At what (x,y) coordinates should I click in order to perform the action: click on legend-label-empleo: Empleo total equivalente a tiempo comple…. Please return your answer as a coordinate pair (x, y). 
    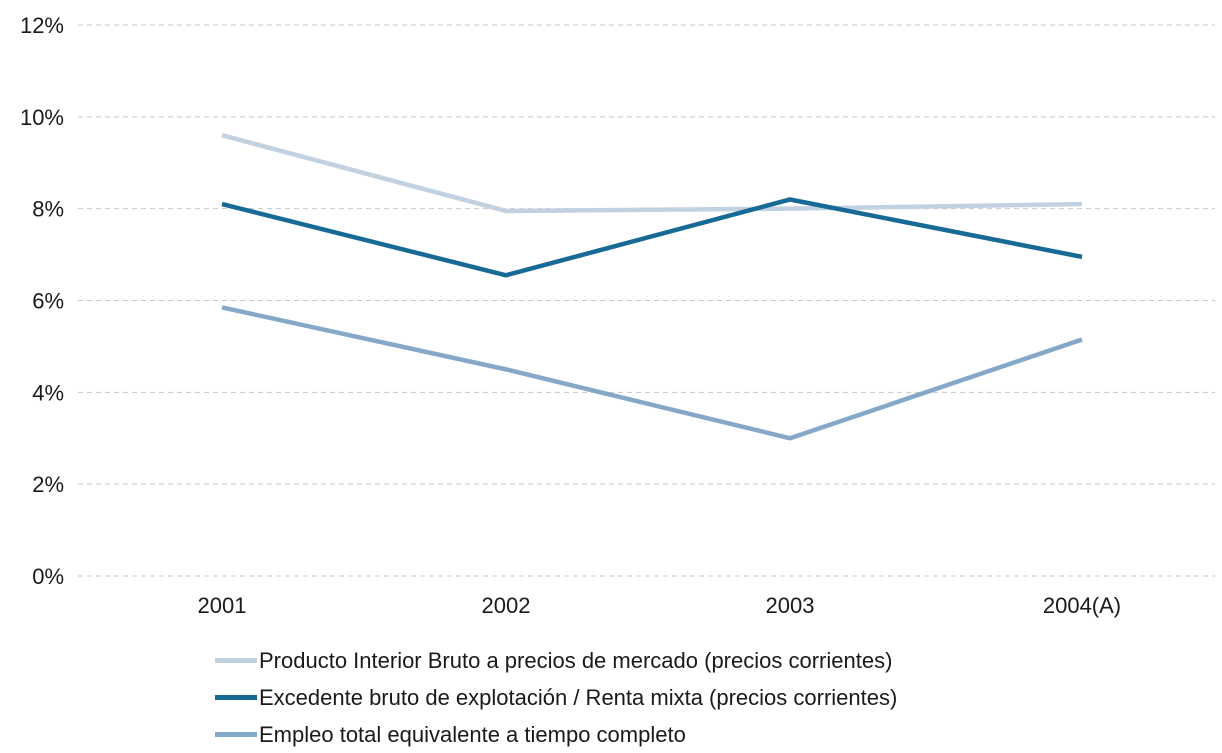
    Looking at the image, I should click on (472, 734).